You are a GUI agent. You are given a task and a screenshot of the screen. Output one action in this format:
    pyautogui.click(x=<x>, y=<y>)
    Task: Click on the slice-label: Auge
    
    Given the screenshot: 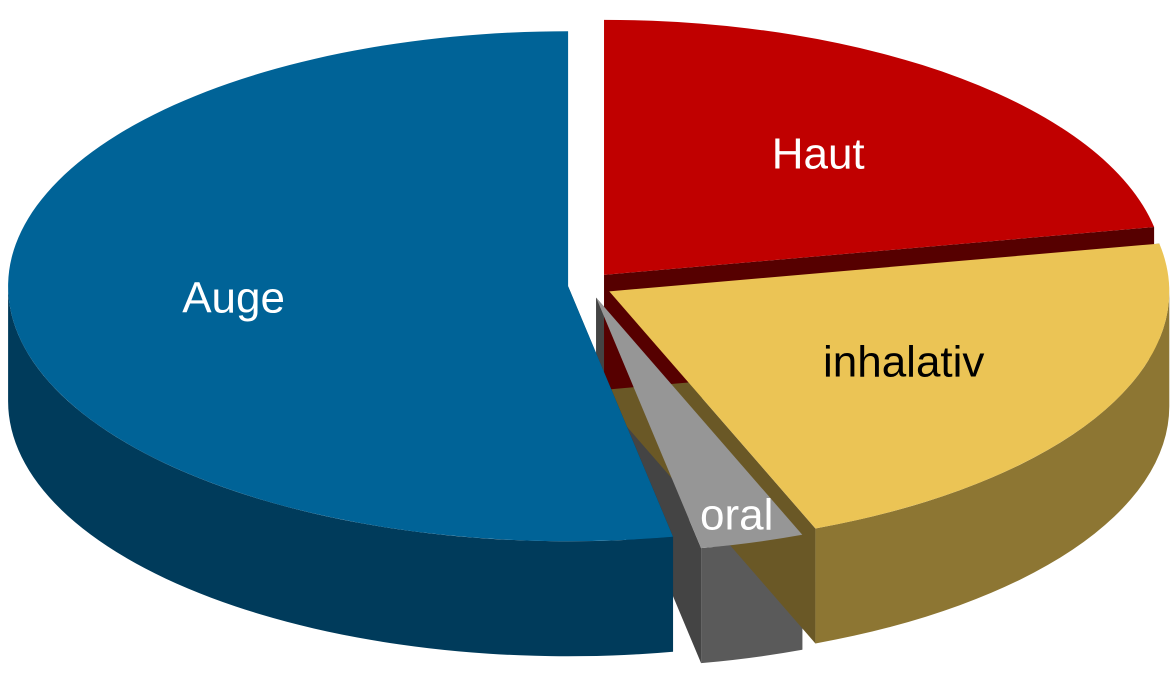 What is the action you would take?
    pyautogui.click(x=233, y=297)
    